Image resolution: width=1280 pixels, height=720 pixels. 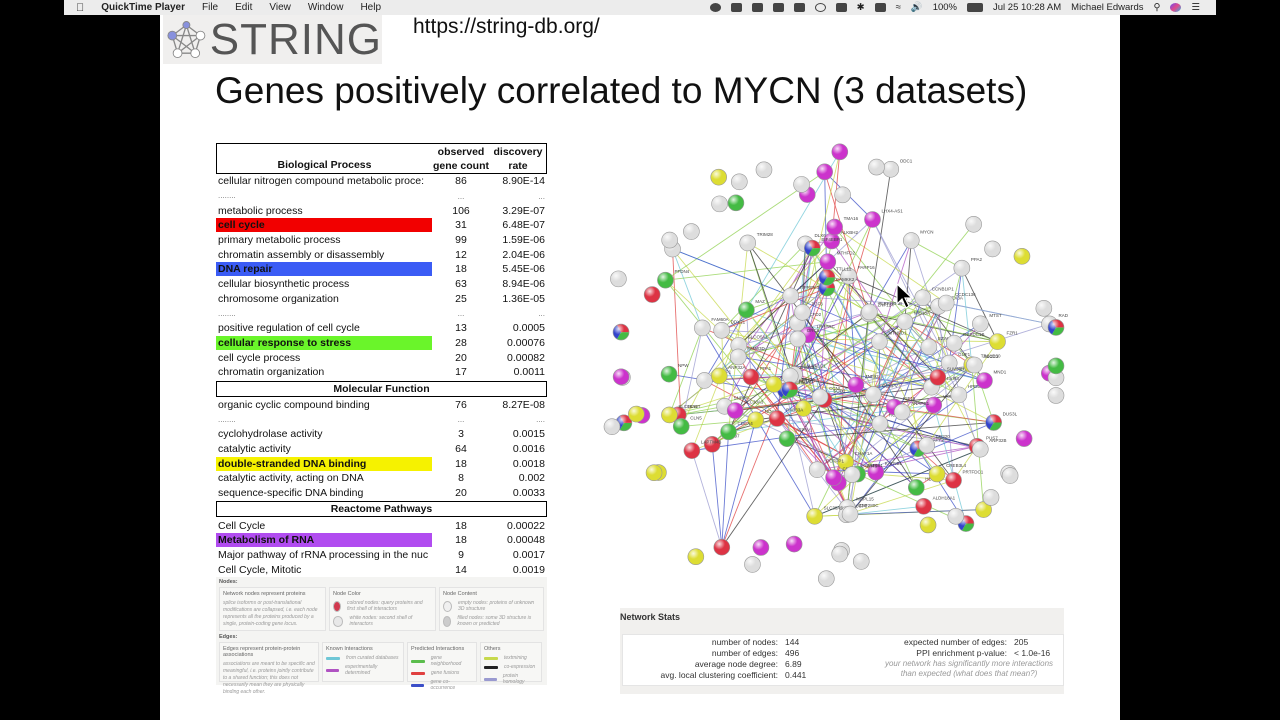 What do you see at coordinates (945, 7) in the screenshot?
I see `battery-percent: 100%` at bounding box center [945, 7].